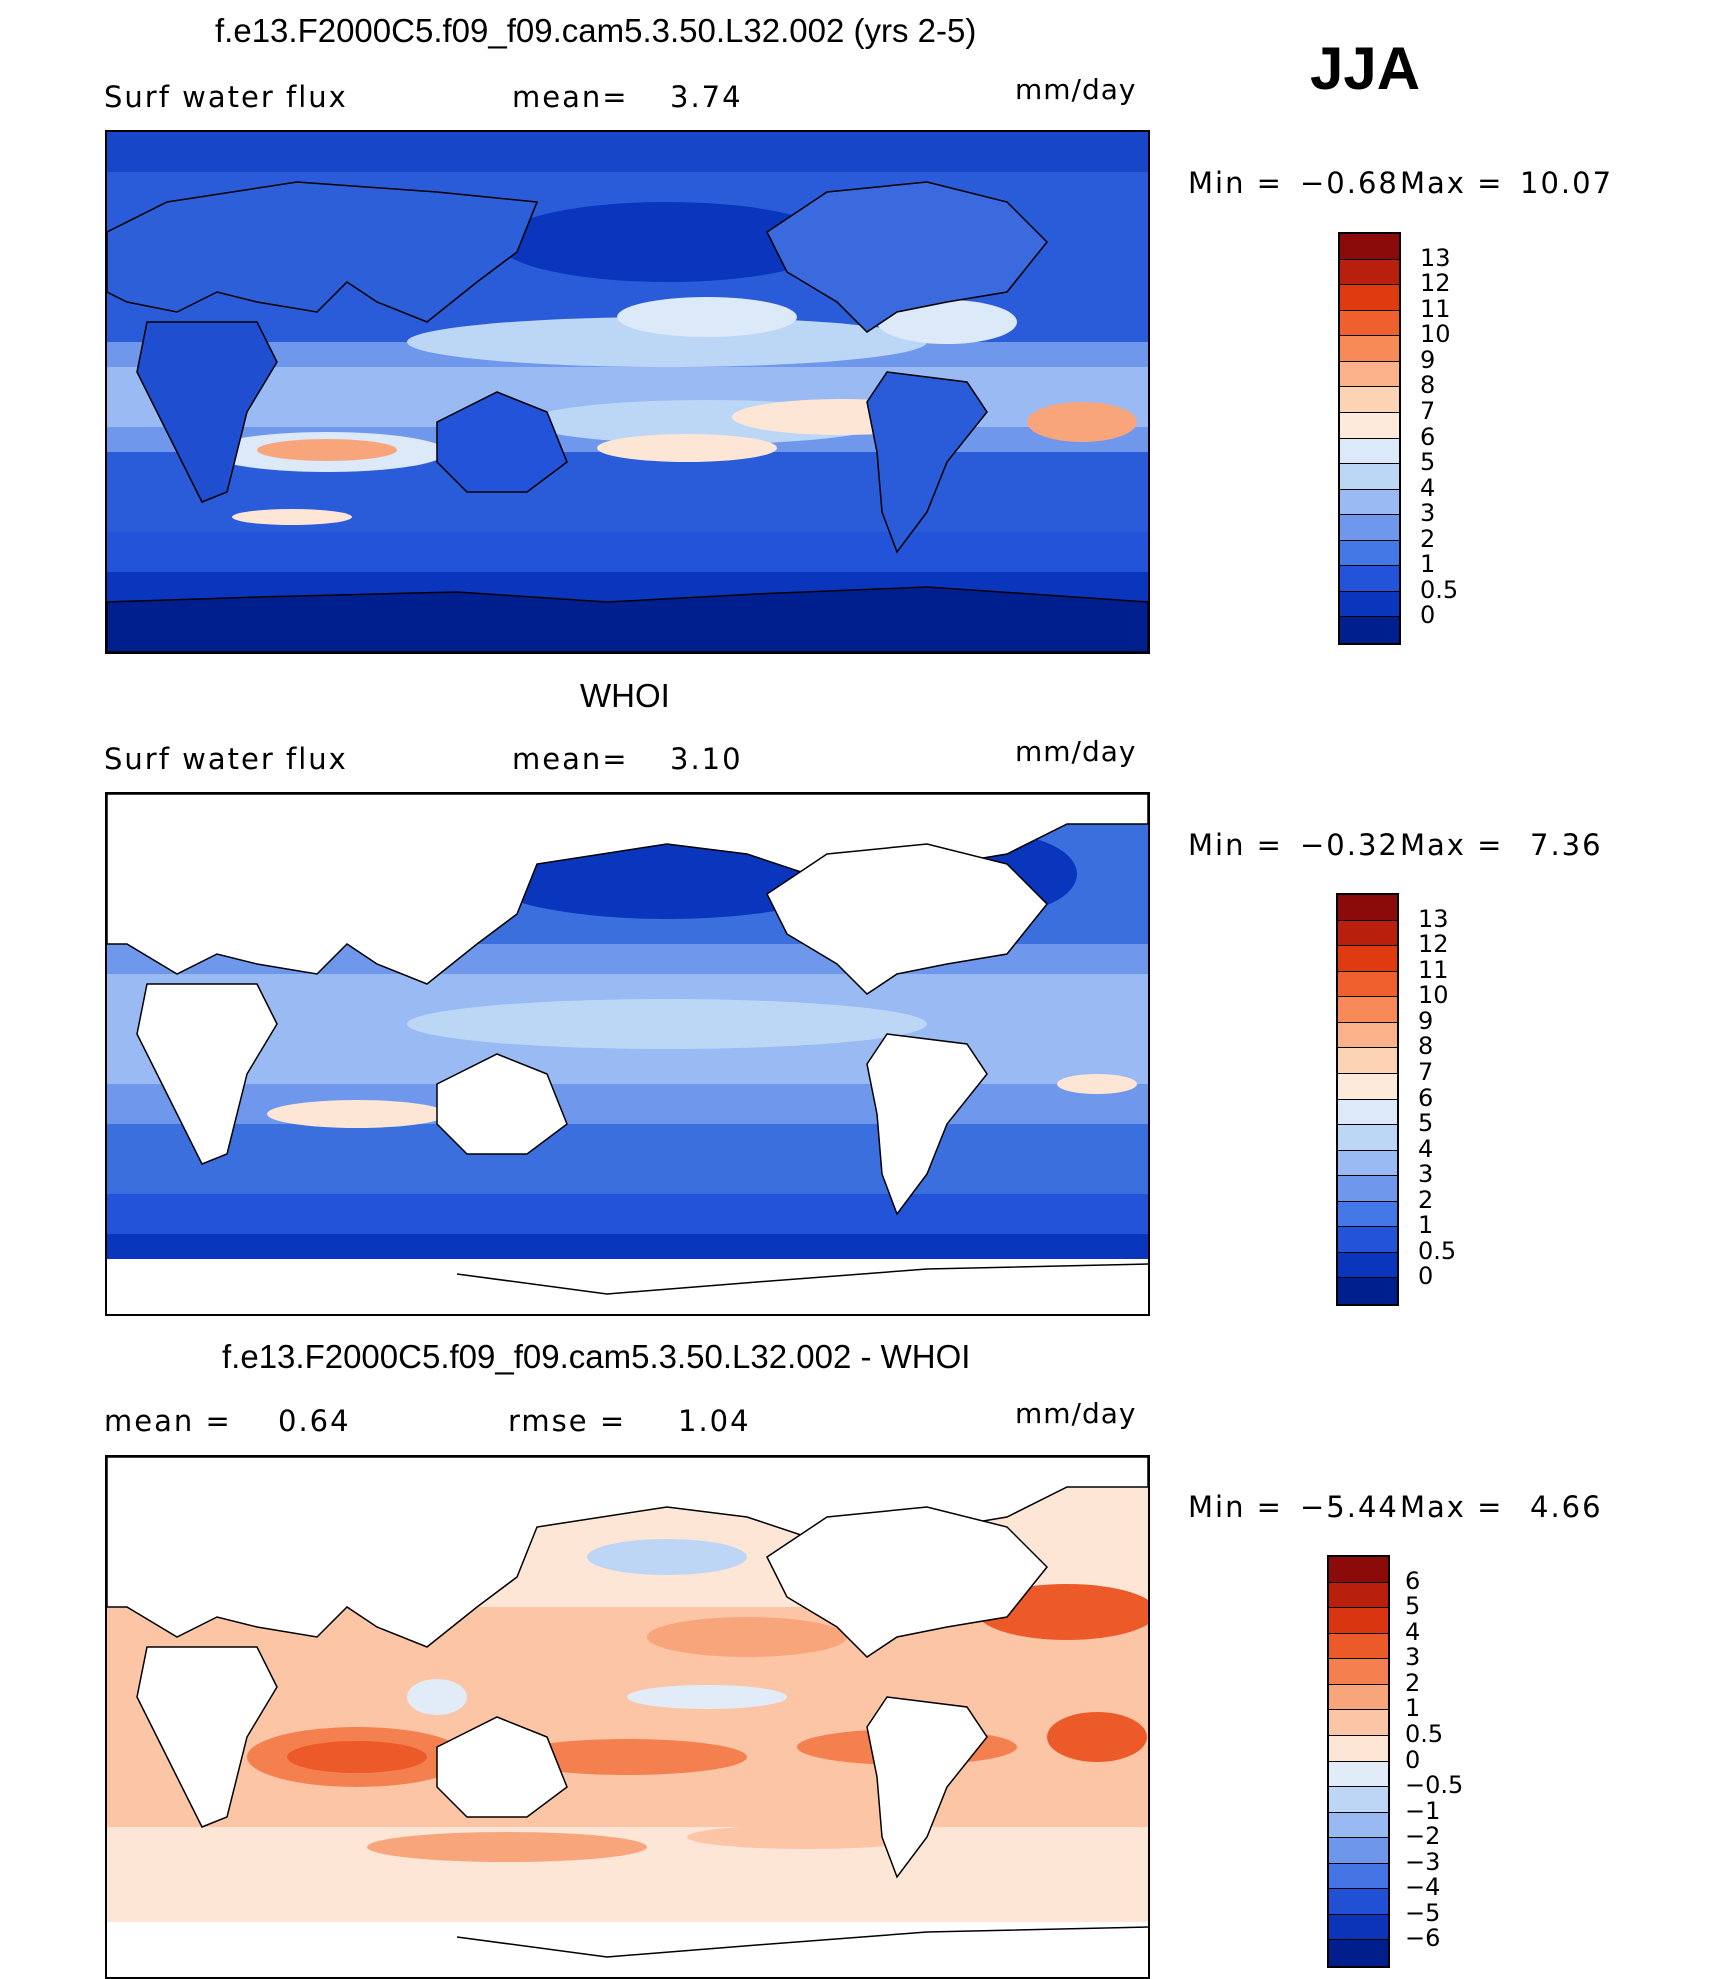 Image resolution: width=1710 pixels, height=1979 pixels. Describe the element at coordinates (1458, 1099) in the screenshot. I see `panel-2-colorbar-ticks: 13 12 11 10 9 8 7 6 5 4 3 2 1 0.5 0` at that location.